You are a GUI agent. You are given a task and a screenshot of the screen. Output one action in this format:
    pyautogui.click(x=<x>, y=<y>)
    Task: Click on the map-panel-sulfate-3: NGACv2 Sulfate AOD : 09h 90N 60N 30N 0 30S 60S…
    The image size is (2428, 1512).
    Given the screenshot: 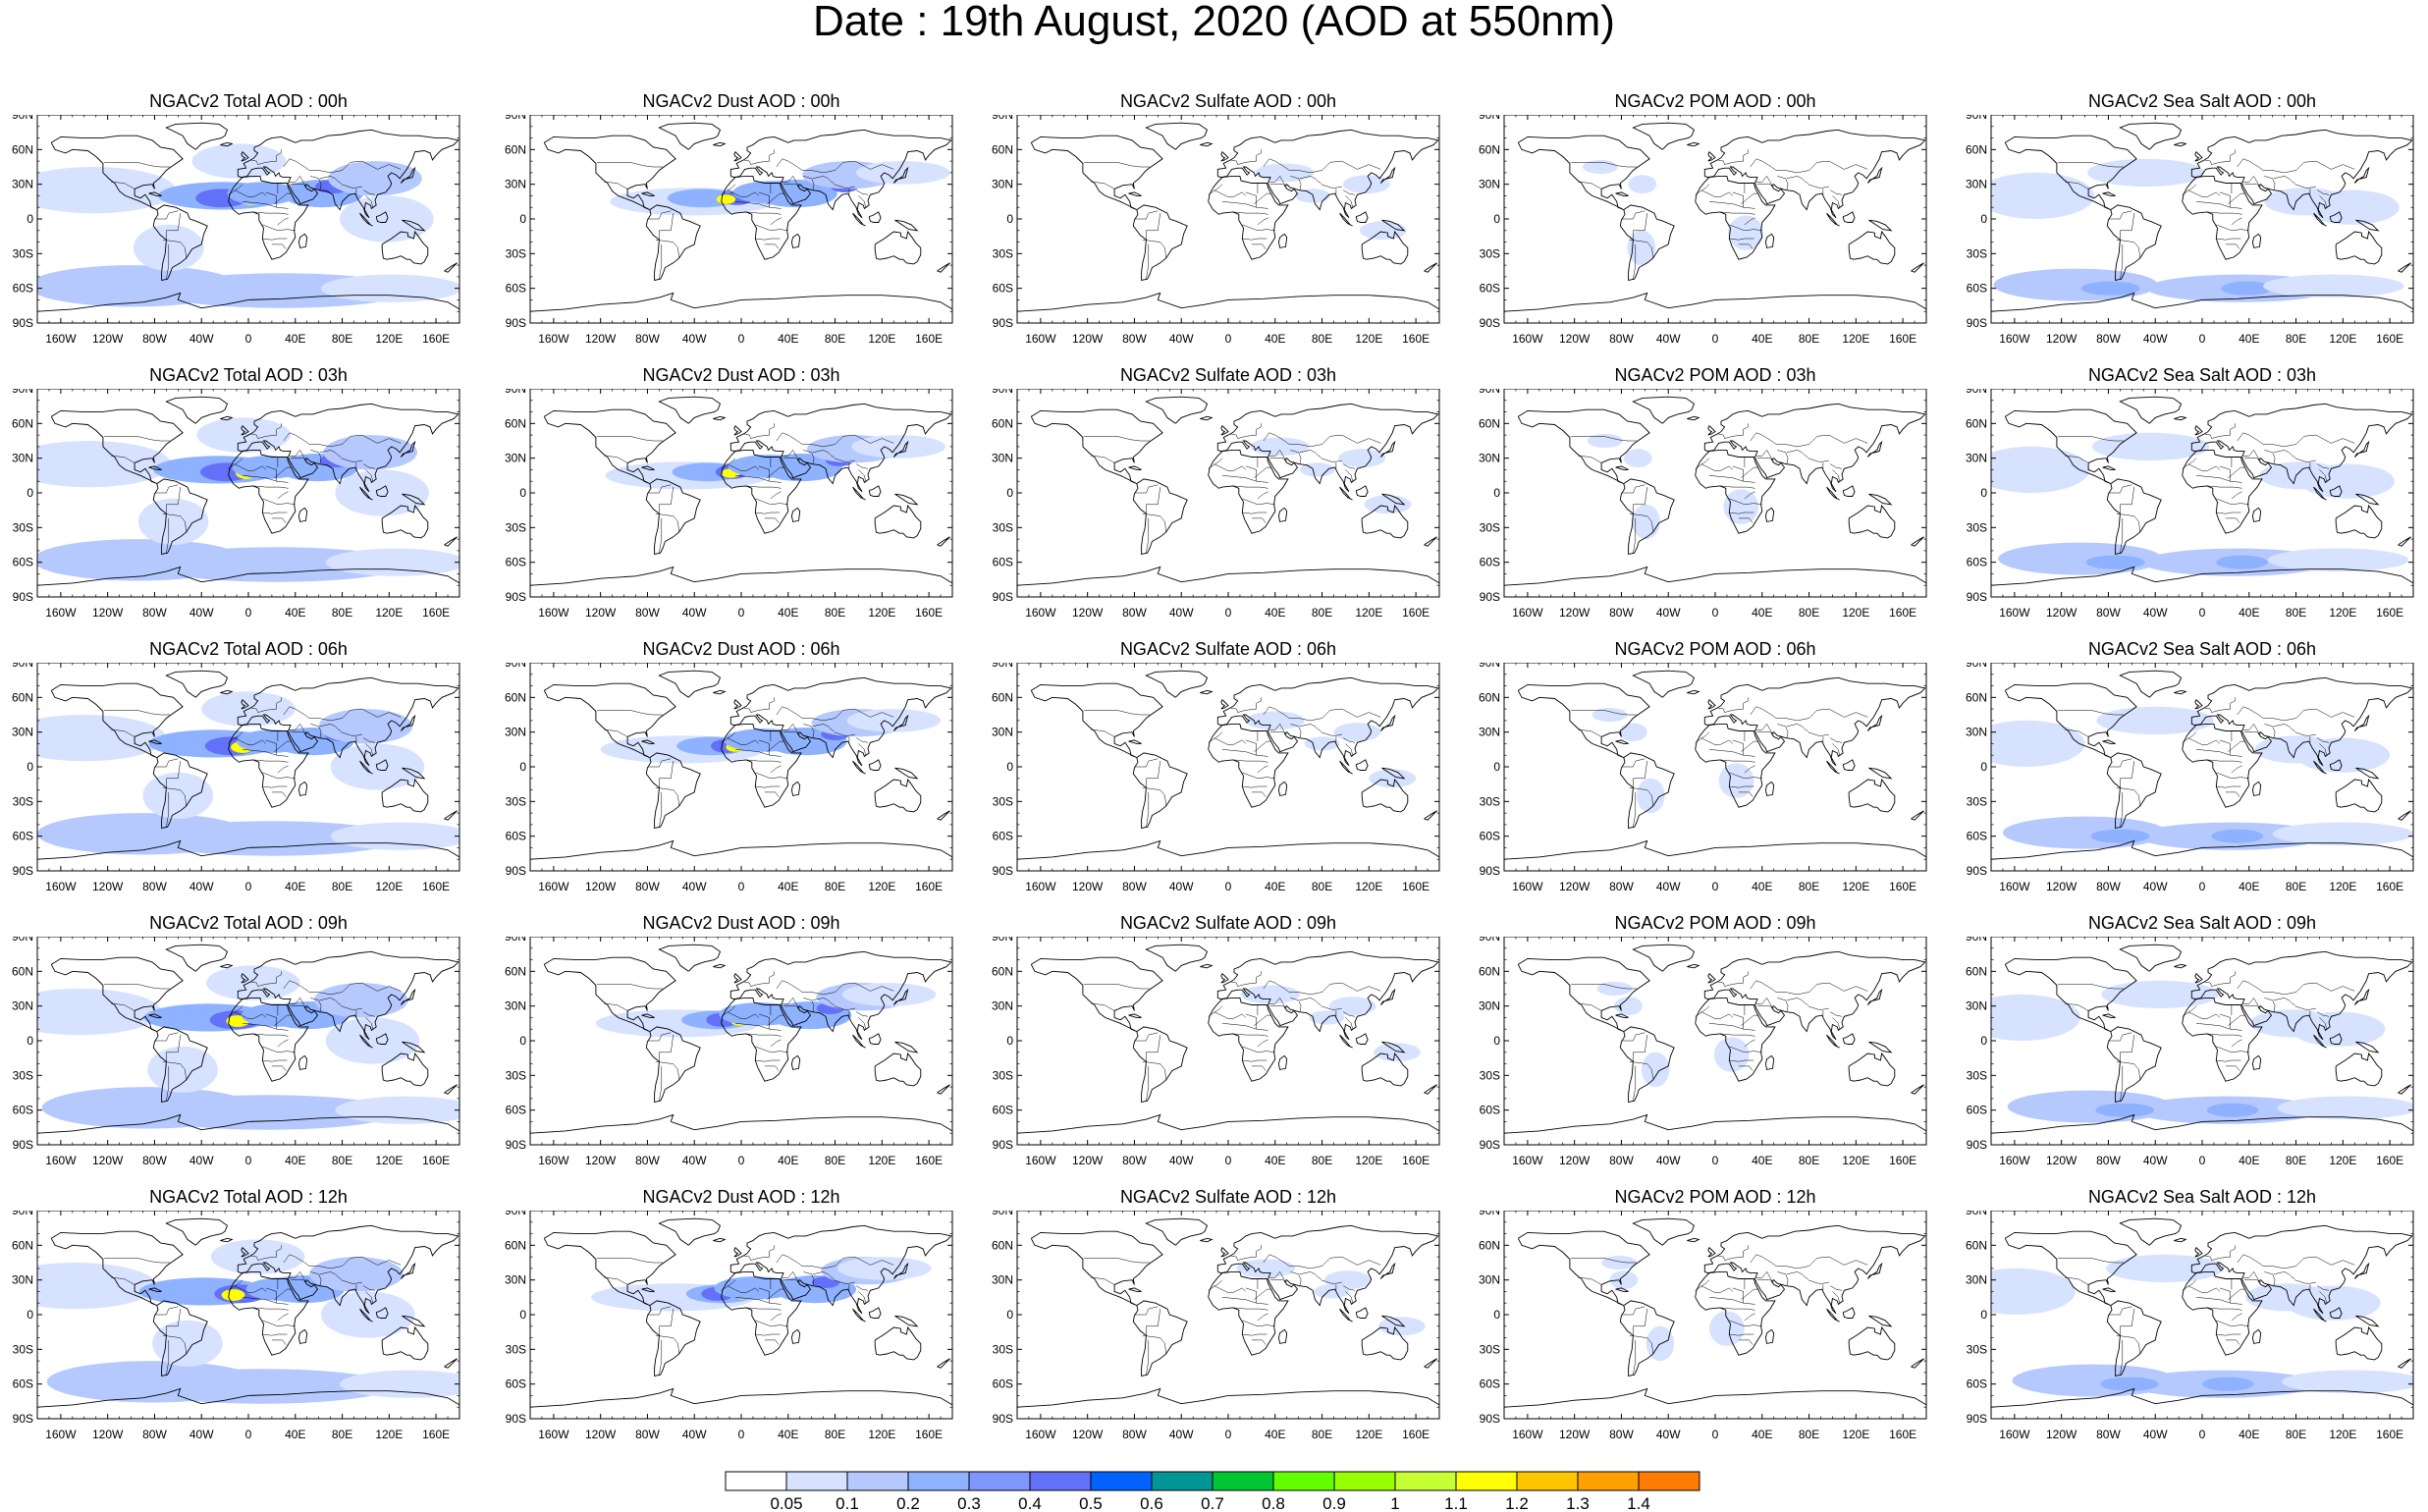 What is the action you would take?
    pyautogui.click(x=1210, y=1050)
    